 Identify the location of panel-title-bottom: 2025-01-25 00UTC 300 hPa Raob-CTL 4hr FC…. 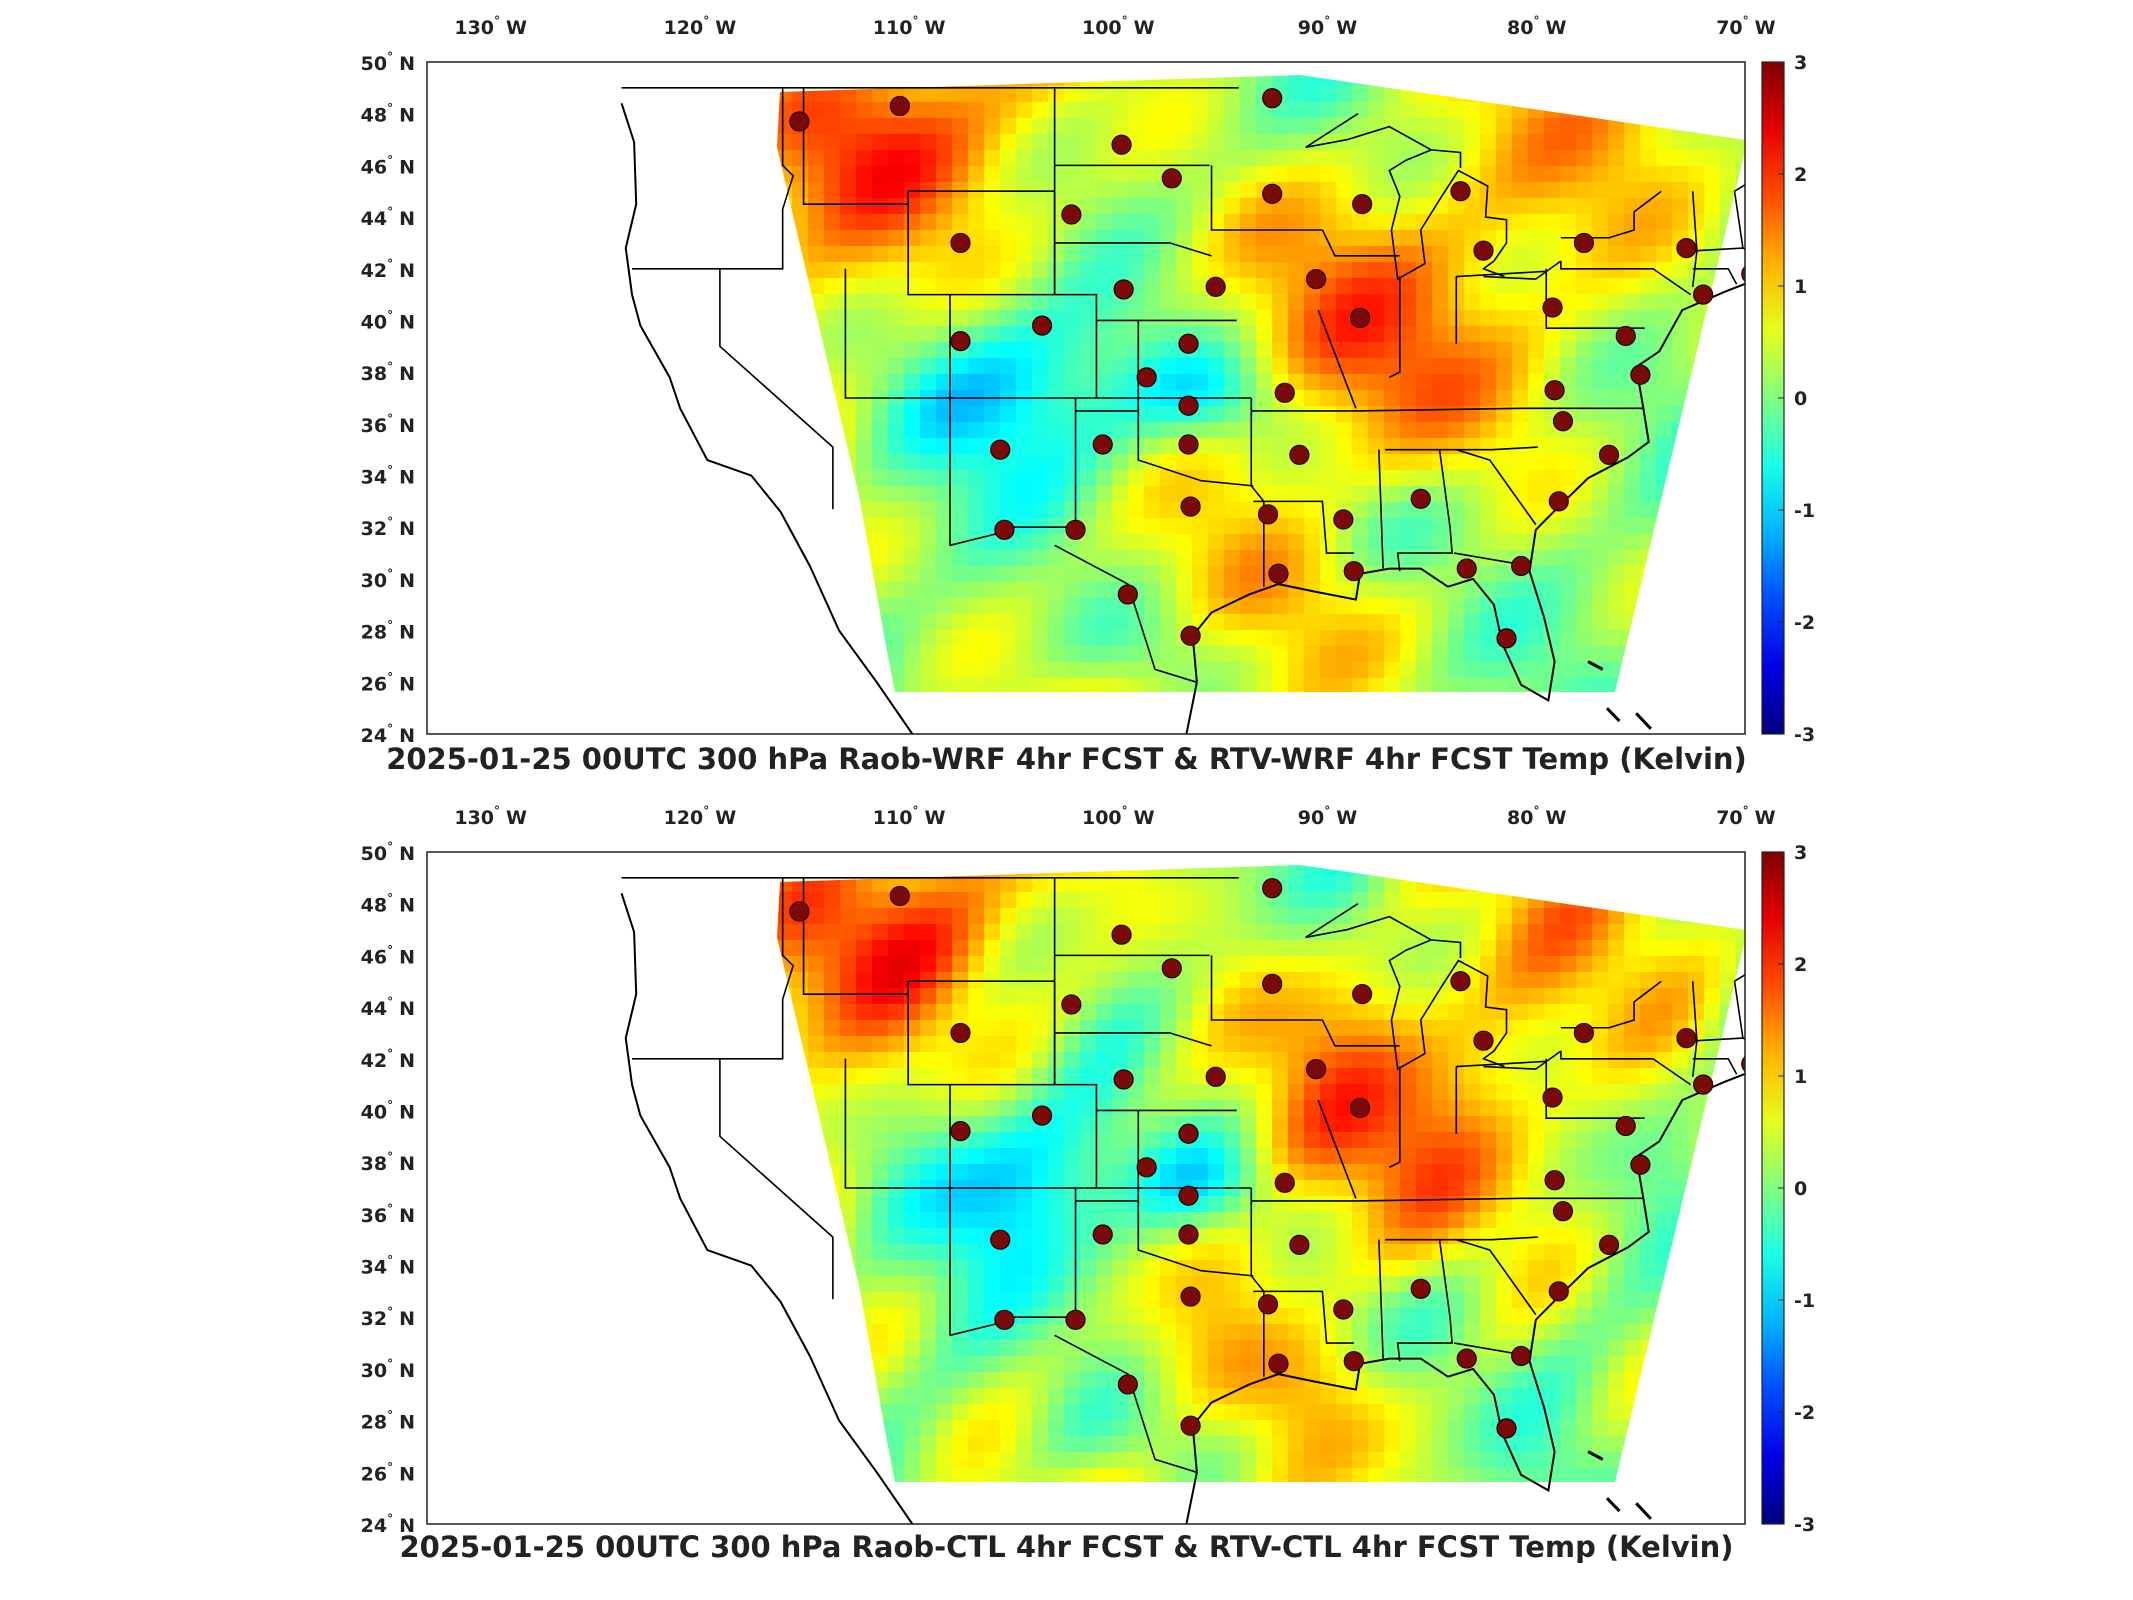
(1066, 1547).